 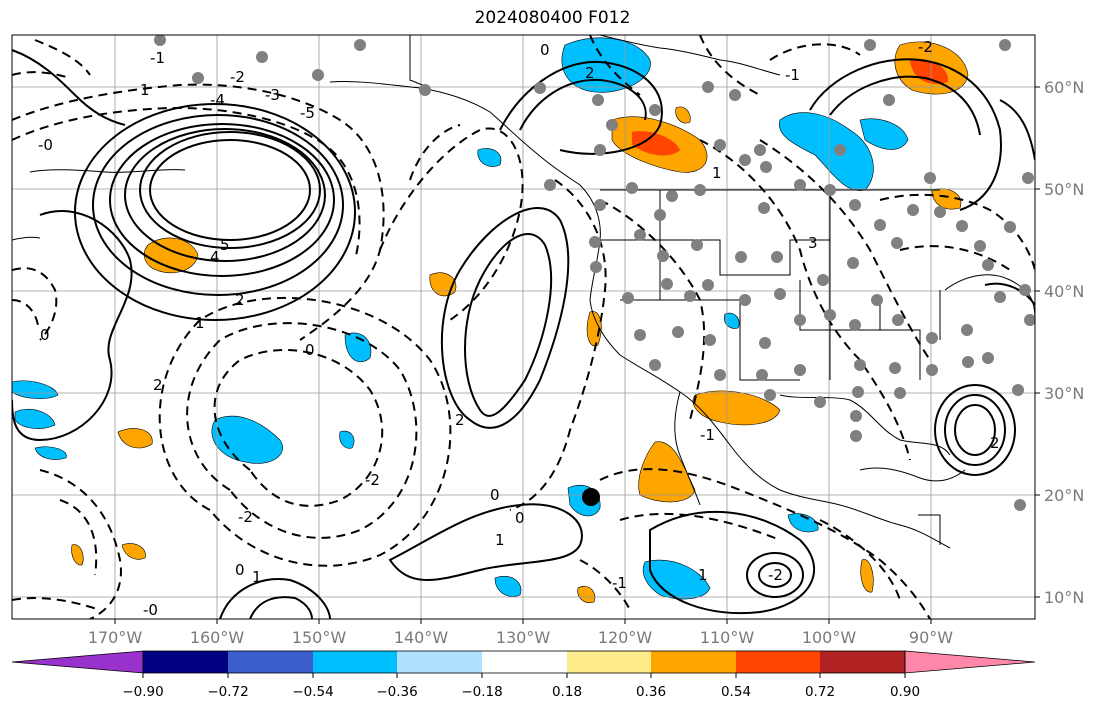 What do you see at coordinates (1064, 393) in the screenshot?
I see `lat-label: 30°N` at bounding box center [1064, 393].